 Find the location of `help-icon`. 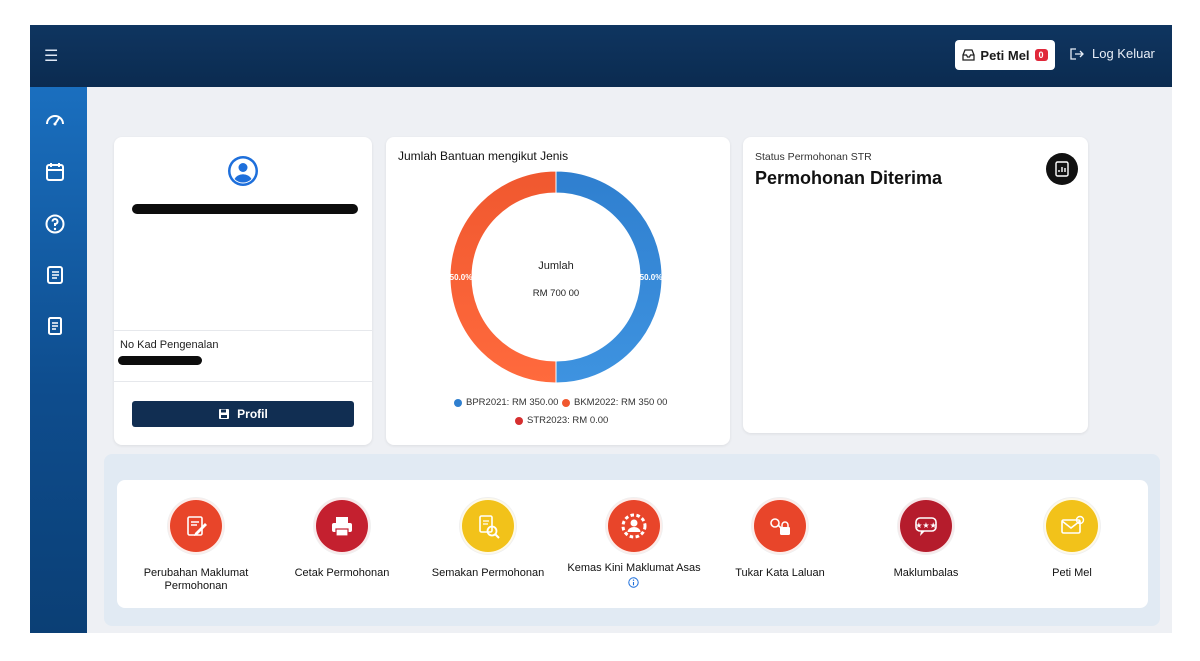

help-icon is located at coordinates (55, 224).